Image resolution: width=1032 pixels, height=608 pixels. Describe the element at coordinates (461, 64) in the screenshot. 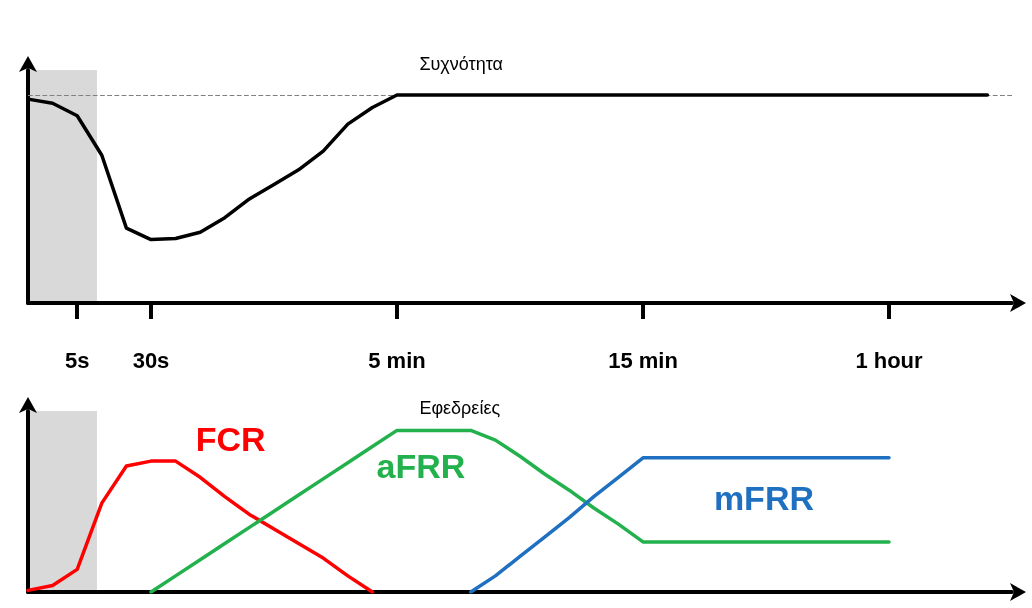

I see `chart-title: Συχνότητα` at that location.